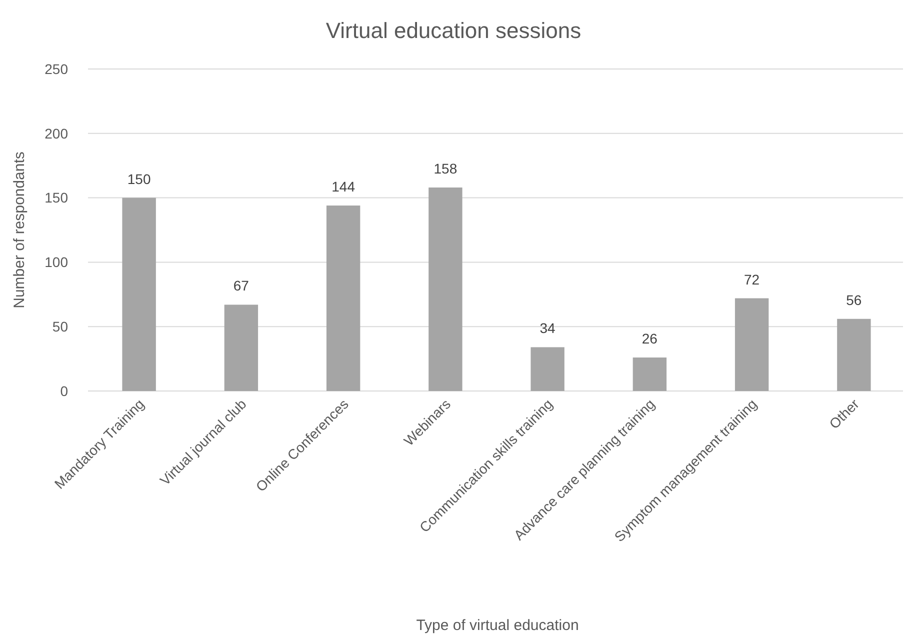  I want to click on data-label: 150, so click(139, 178).